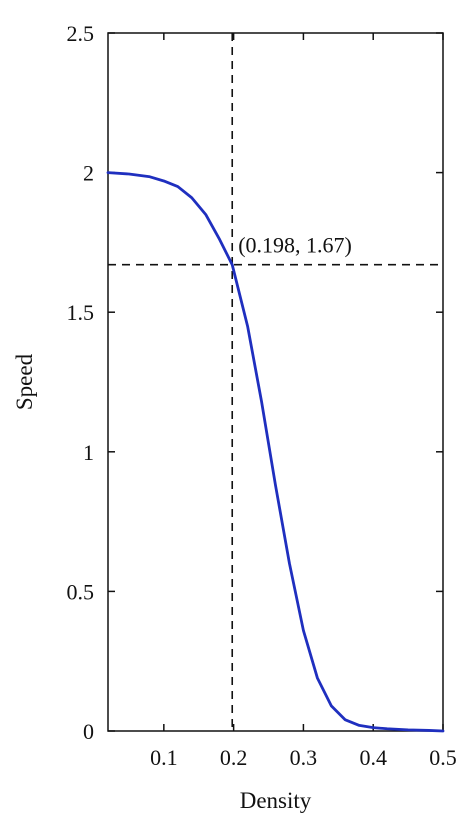 The image size is (474, 835). What do you see at coordinates (373, 757) in the screenshot?
I see `x-tick-label: 0.4` at bounding box center [373, 757].